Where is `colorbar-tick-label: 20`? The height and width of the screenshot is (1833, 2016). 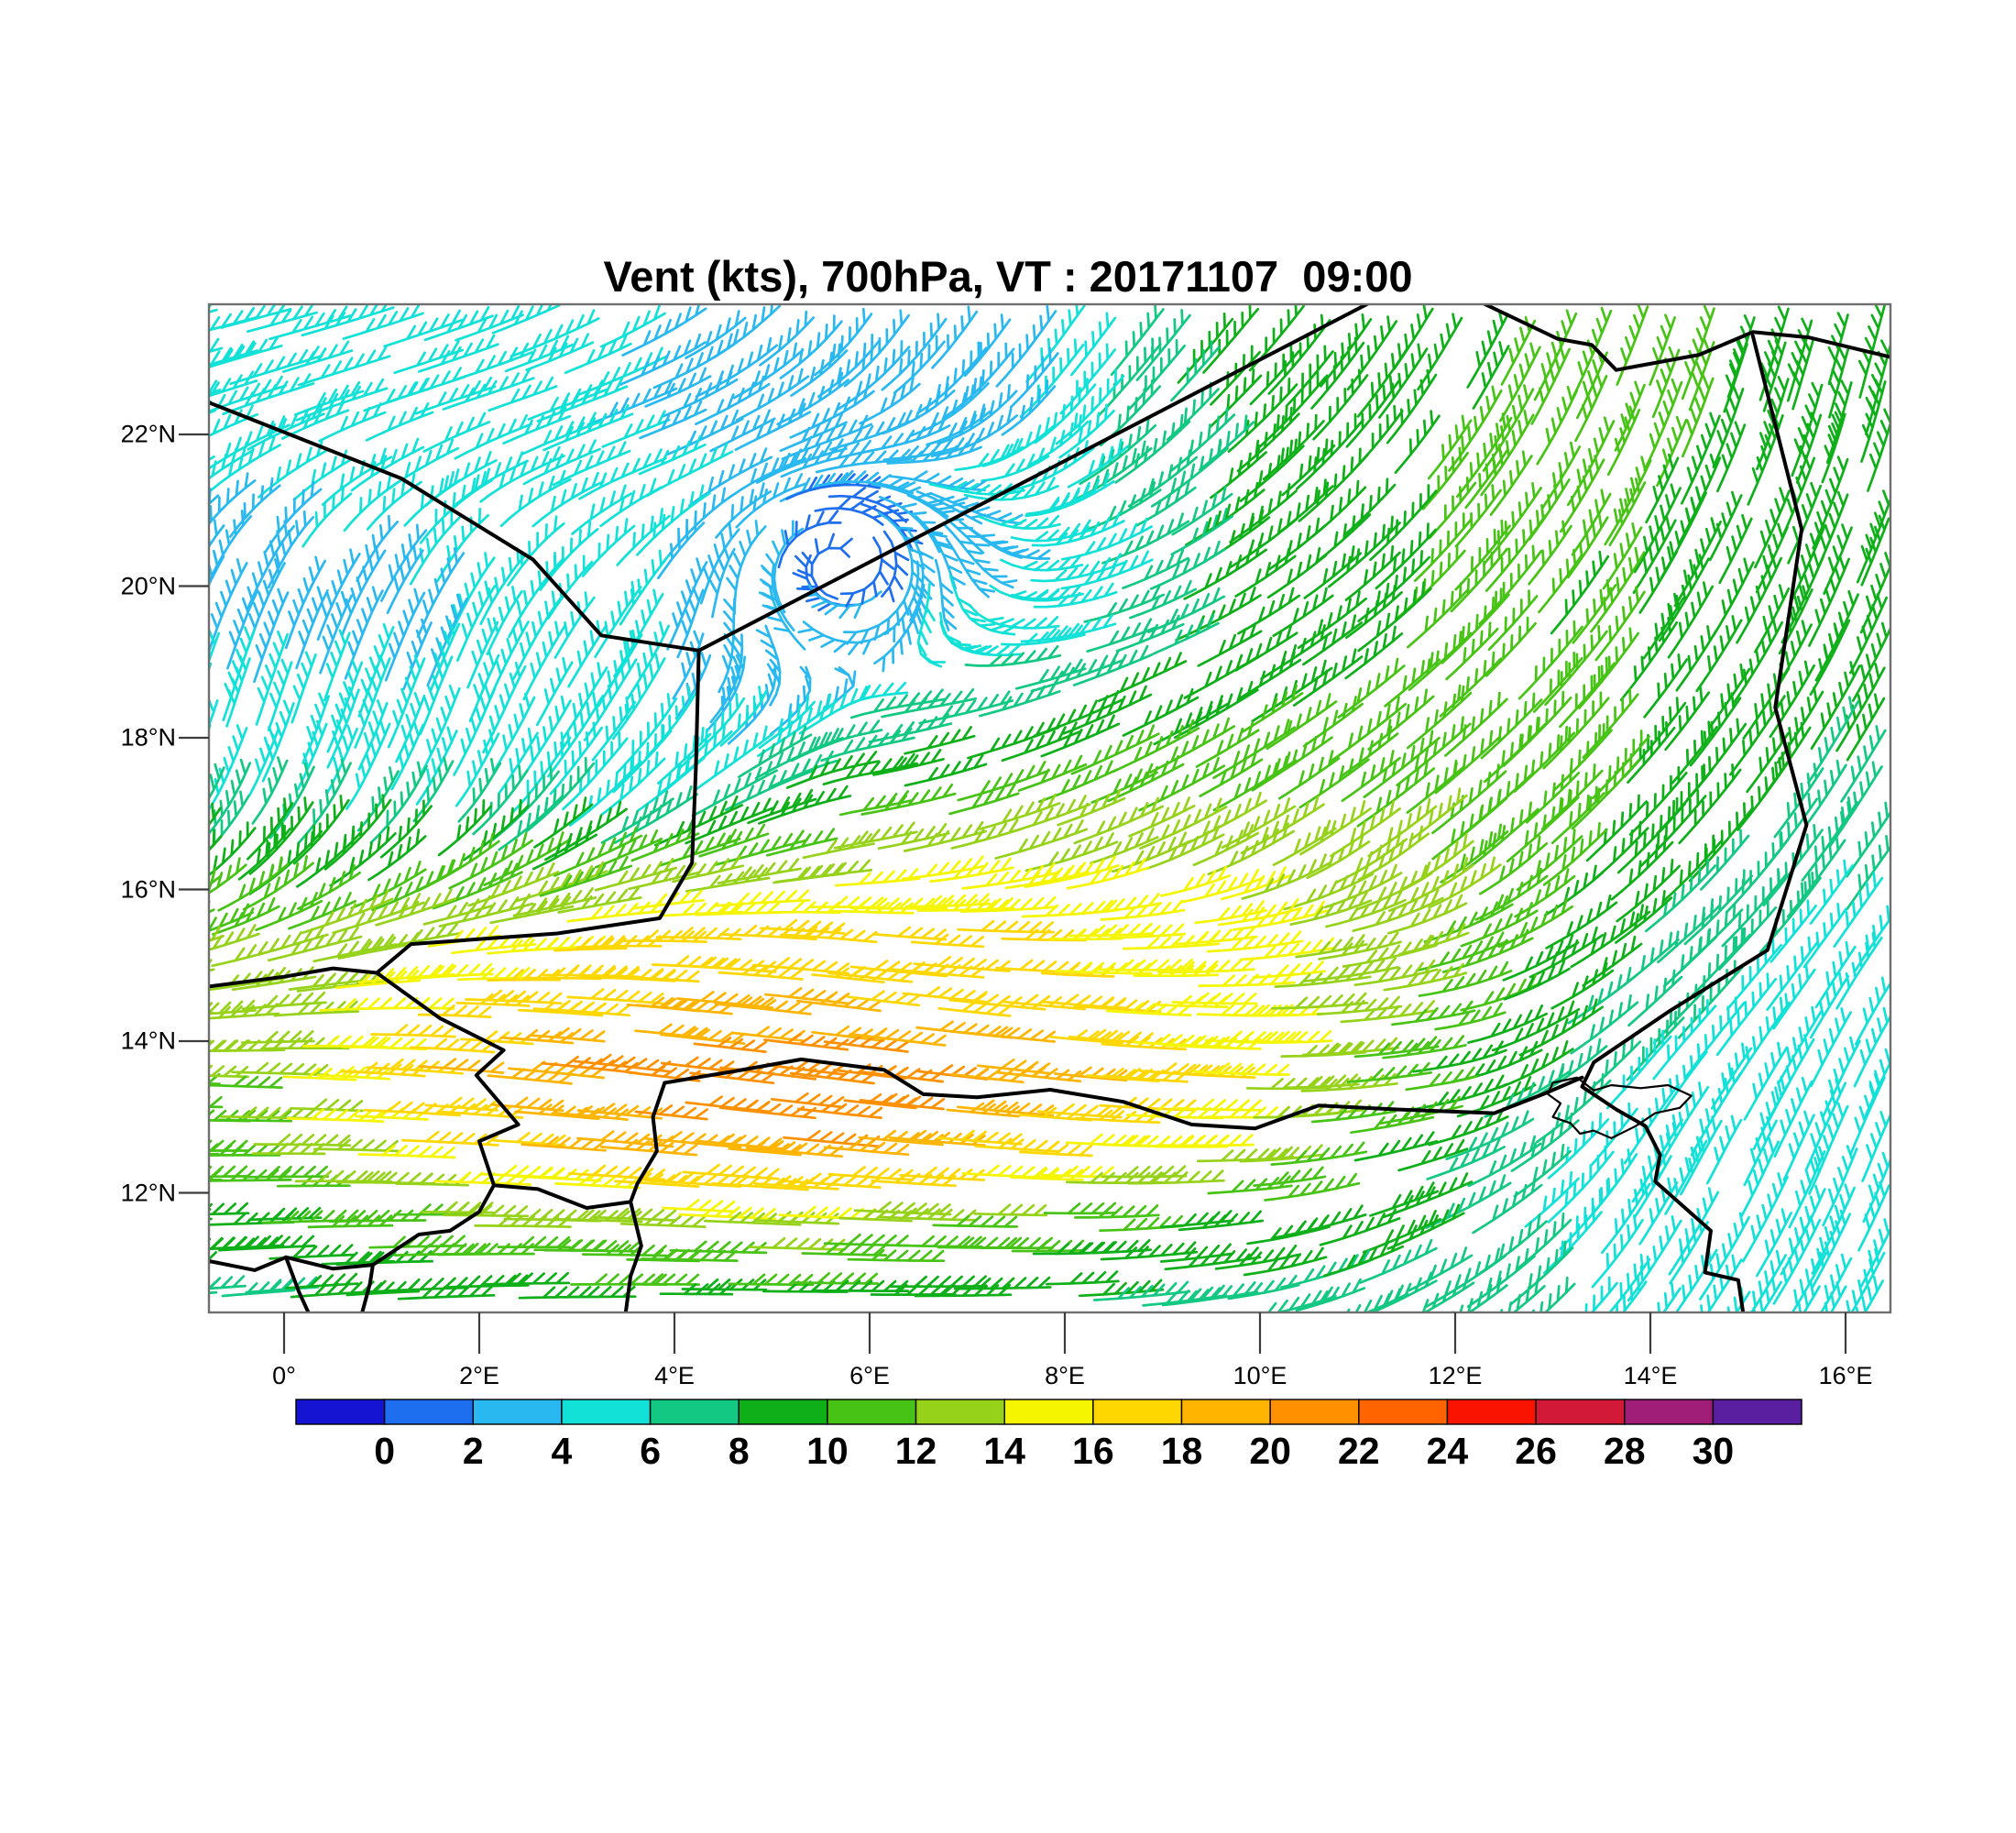
colorbar-tick-label: 20 is located at coordinates (1270, 1451).